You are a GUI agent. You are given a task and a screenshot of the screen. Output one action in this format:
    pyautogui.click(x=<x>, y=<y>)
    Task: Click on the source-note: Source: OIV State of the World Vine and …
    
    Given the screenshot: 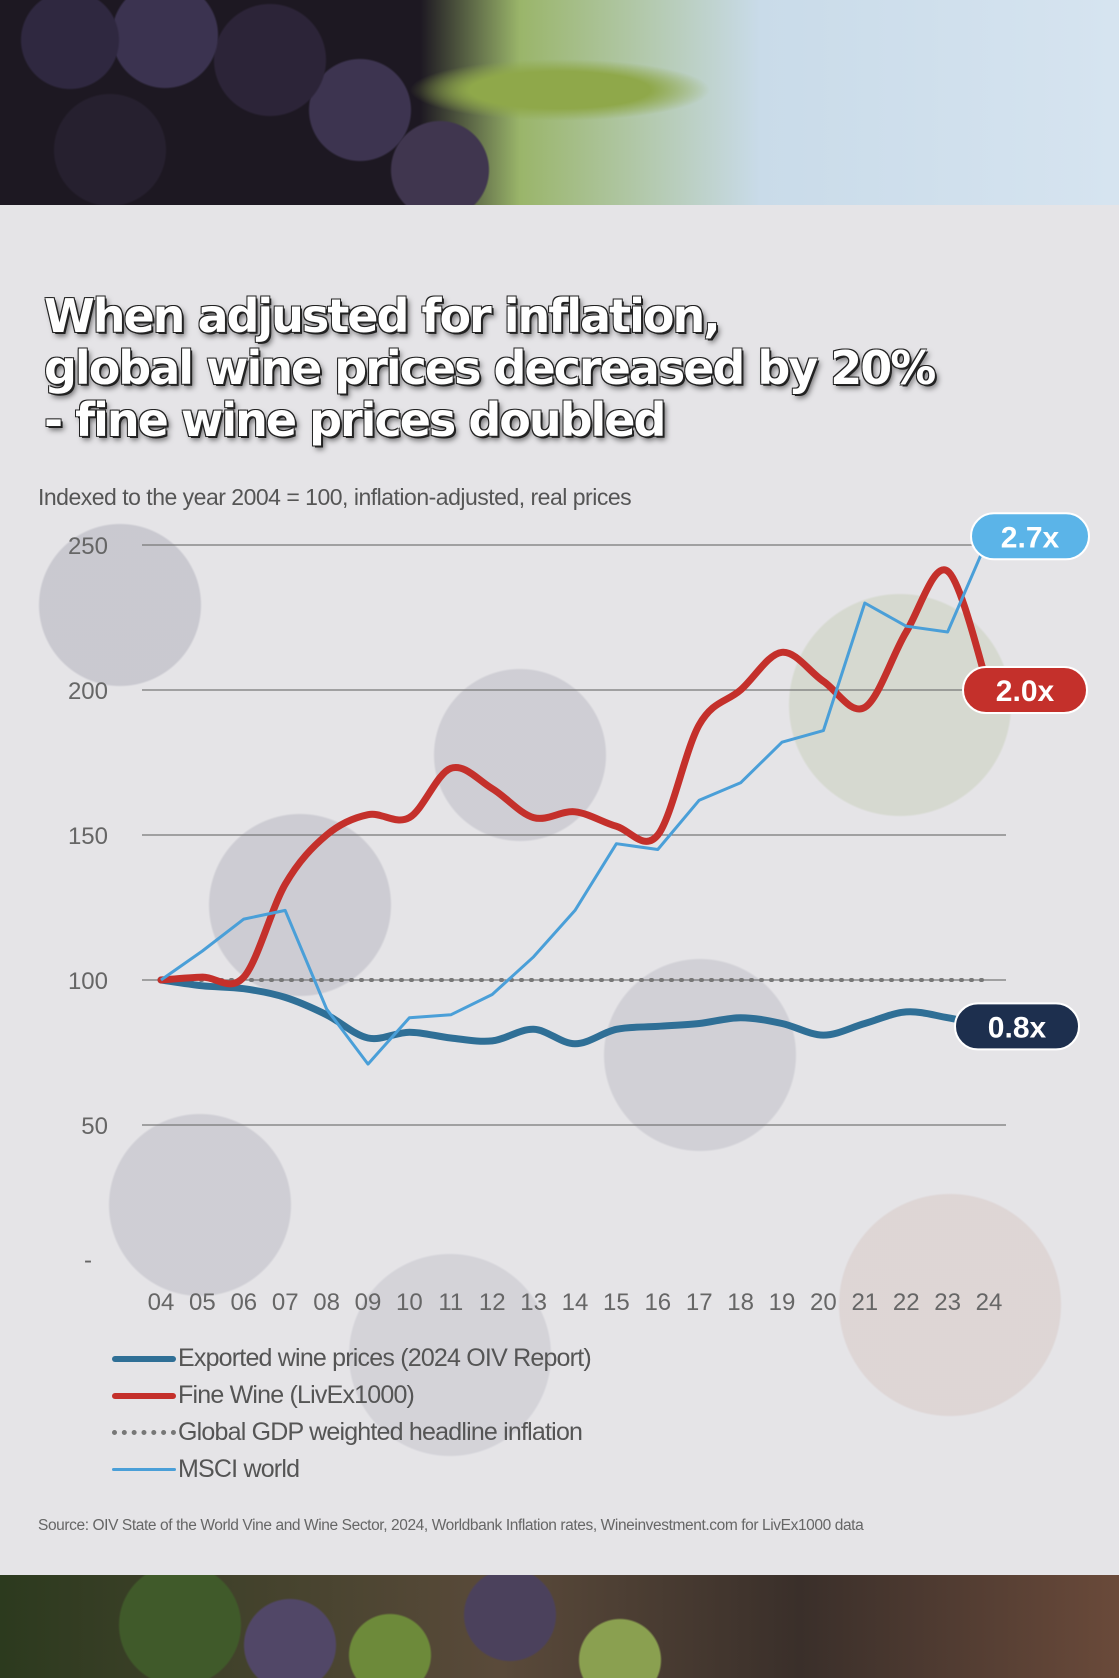 What is the action you would take?
    pyautogui.click(x=451, y=1525)
    